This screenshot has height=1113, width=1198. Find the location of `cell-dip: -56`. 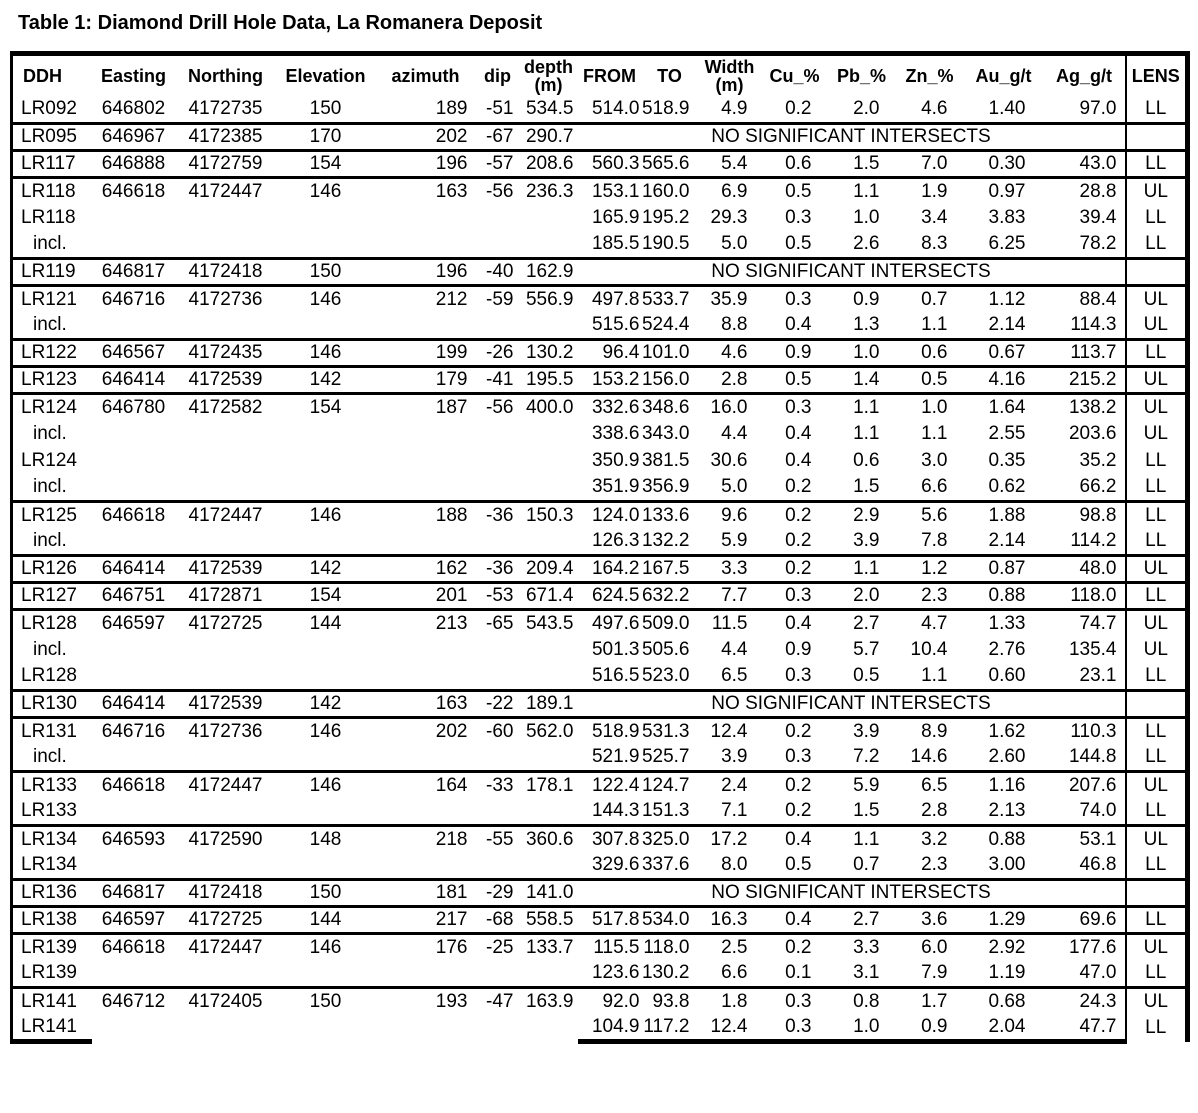

cell-dip: -56 is located at coordinates (497, 406).